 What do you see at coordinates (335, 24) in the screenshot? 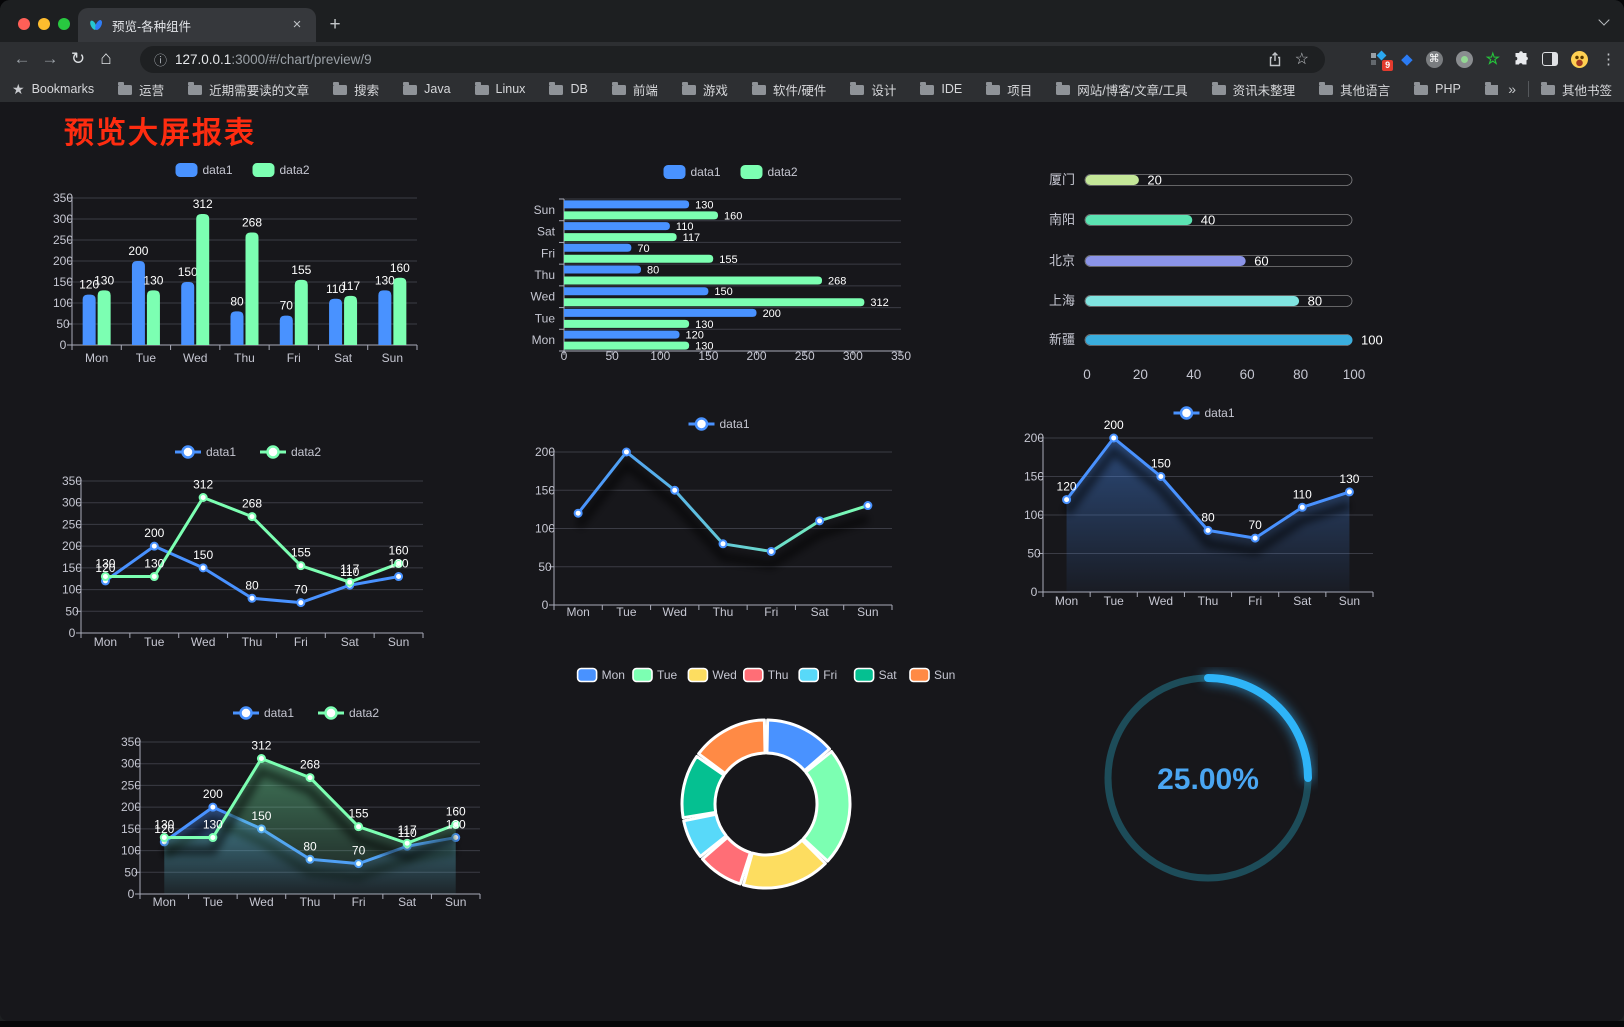
I see `new-tab-button: +` at bounding box center [335, 24].